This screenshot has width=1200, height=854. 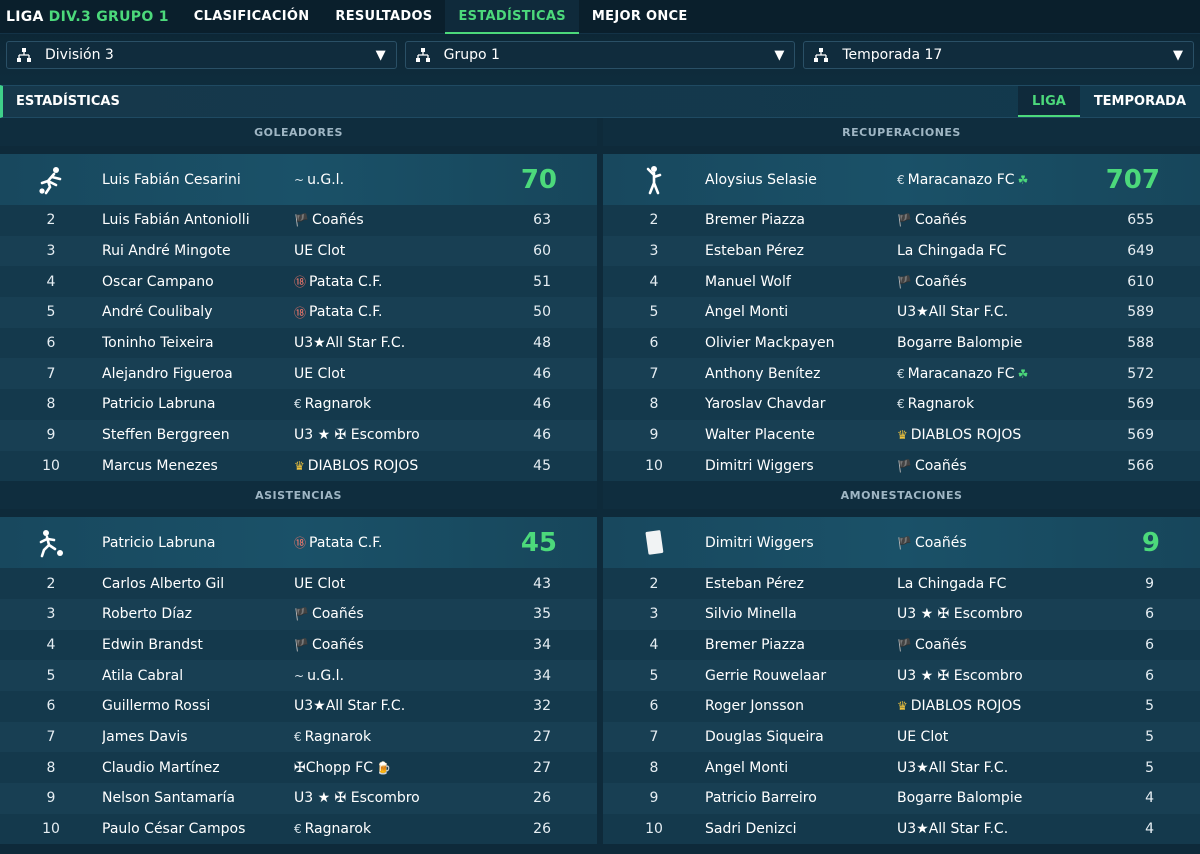 What do you see at coordinates (639, 16) in the screenshot?
I see `tab-mejor-once: MEJOR ONCE` at bounding box center [639, 16].